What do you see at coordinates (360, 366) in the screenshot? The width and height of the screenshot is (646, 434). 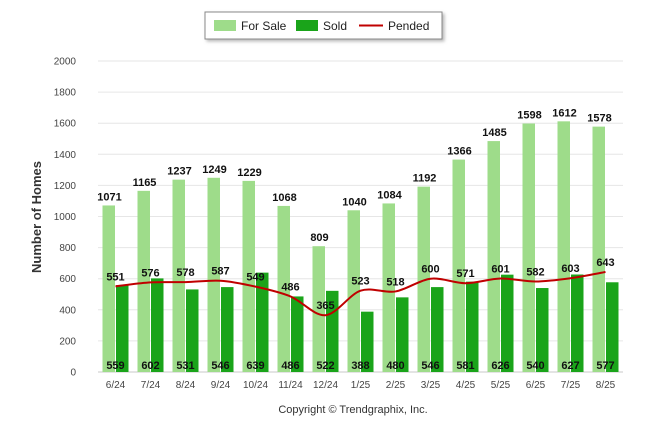 I see `label-sold: 388` at bounding box center [360, 366].